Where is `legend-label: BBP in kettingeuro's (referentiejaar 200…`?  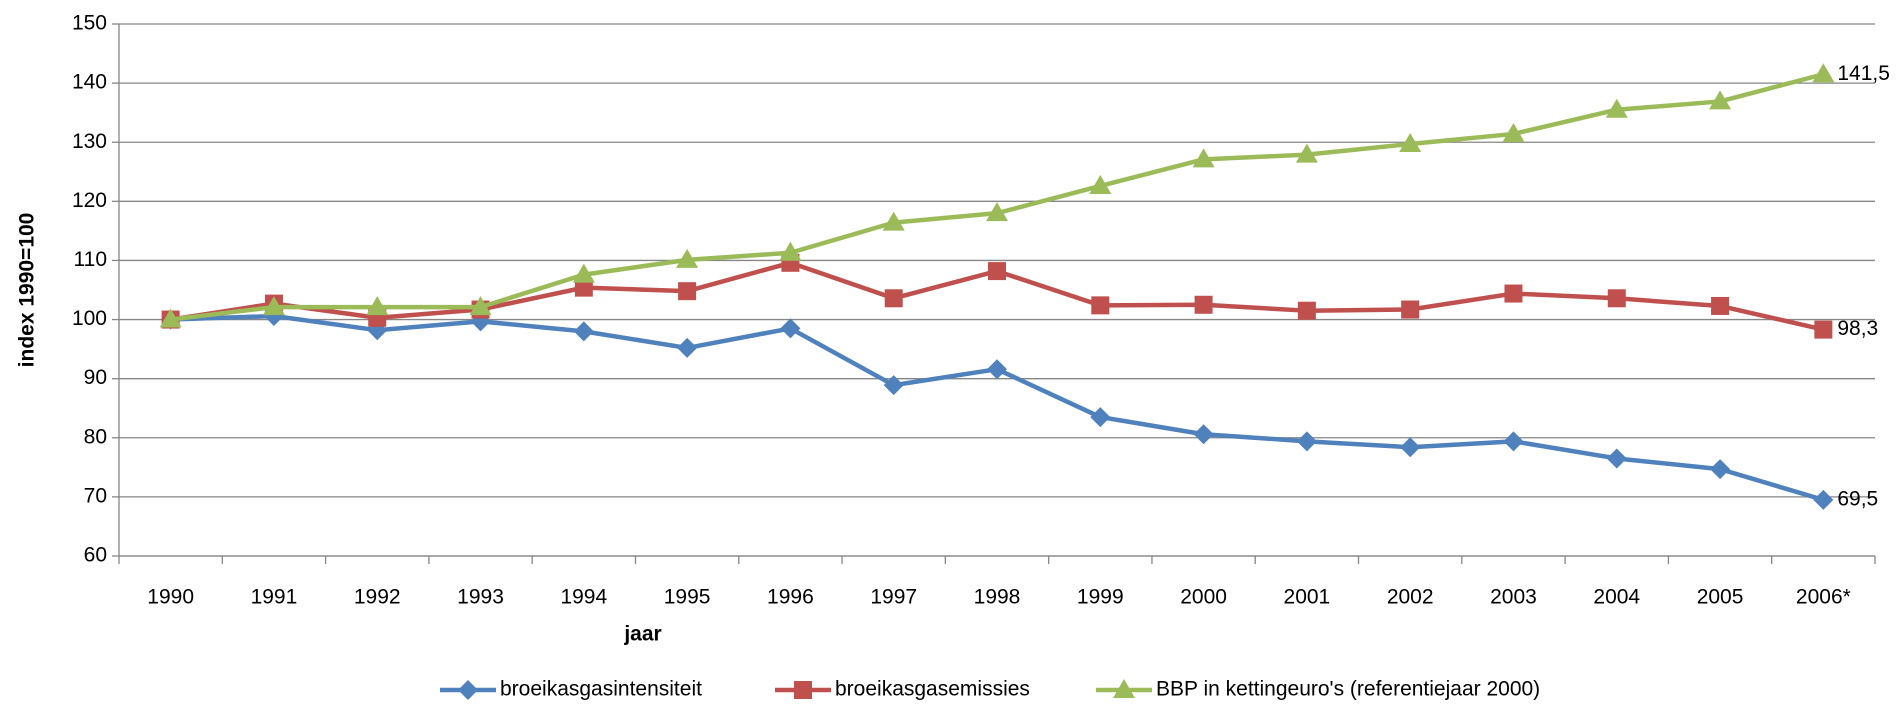
legend-label: BBP in kettingeuro's (referentiejaar 200… is located at coordinates (1348, 689).